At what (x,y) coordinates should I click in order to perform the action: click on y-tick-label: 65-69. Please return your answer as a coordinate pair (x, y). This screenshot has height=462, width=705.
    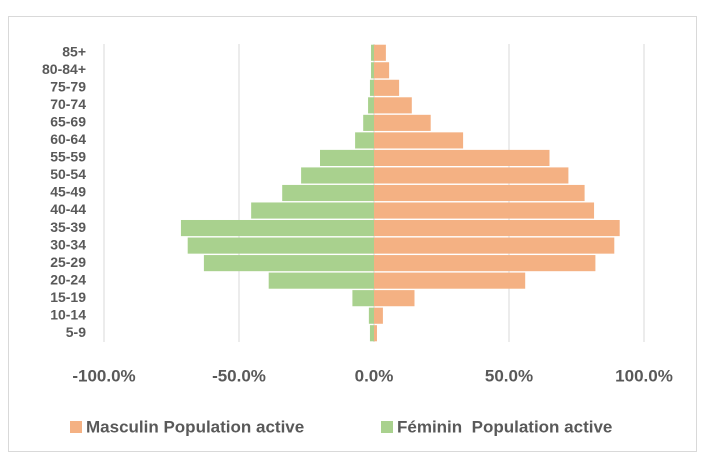
    Looking at the image, I should click on (68, 122).